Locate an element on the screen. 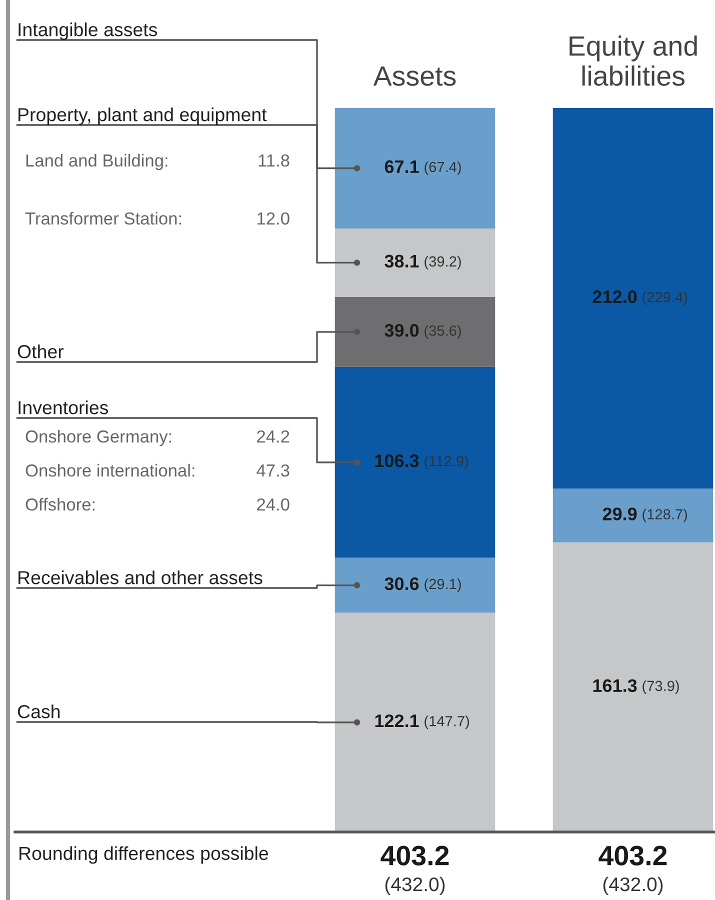  text: Onshore Germany: 24.2 is located at coordinates (158, 438).